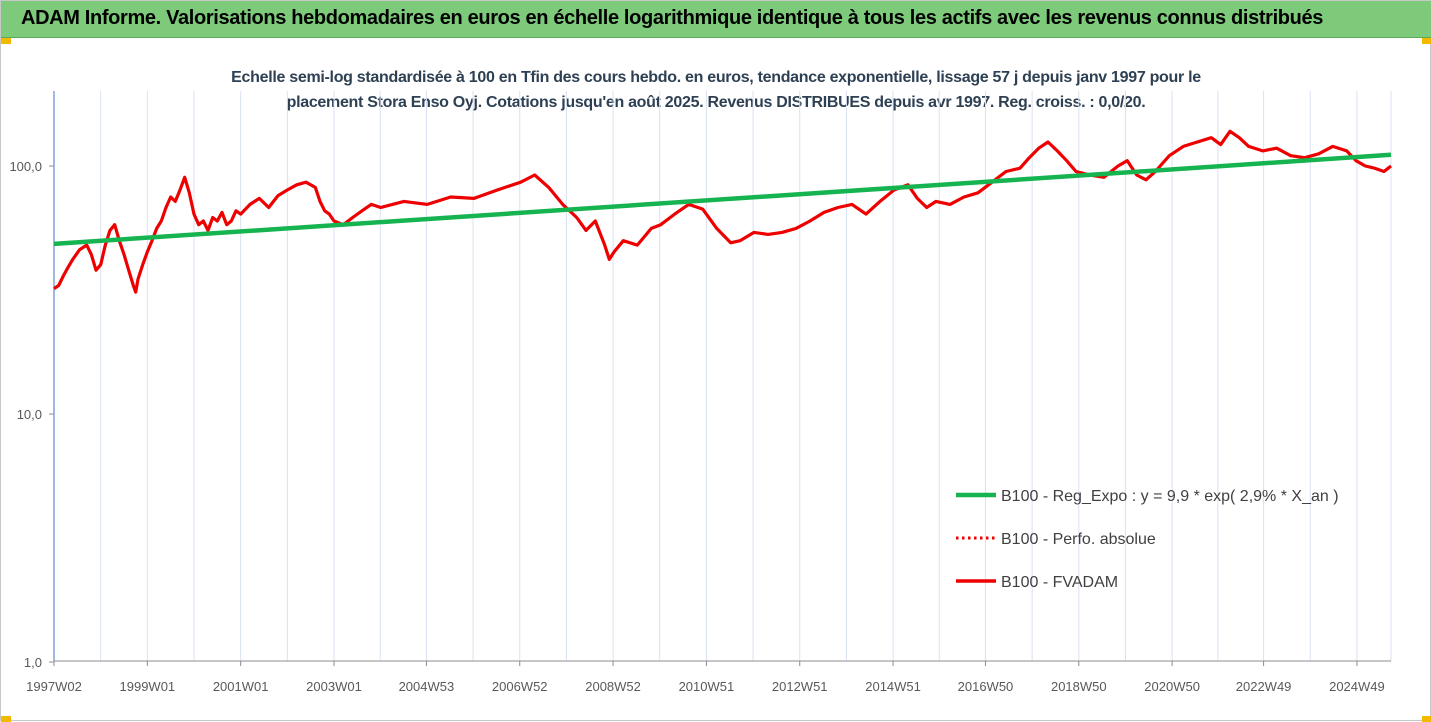 This screenshot has height=722, width=1431. I want to click on x-tick-label: 2014W51, so click(893, 686).